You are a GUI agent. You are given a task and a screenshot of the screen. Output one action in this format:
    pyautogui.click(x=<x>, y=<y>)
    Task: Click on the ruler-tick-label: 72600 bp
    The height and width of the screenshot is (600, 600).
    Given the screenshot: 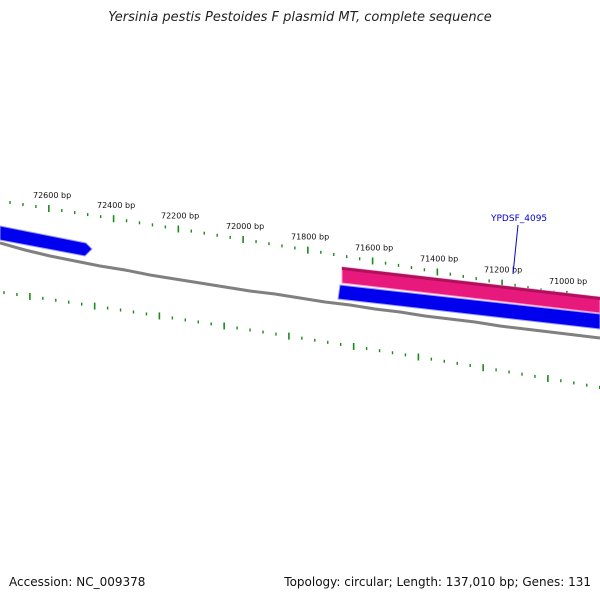 What is the action you would take?
    pyautogui.click(x=52, y=195)
    